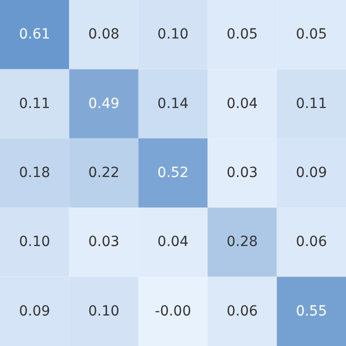 The width and height of the screenshot is (346, 346). Describe the element at coordinates (173, 173) in the screenshot. I see `data-label: 0.52` at that location.